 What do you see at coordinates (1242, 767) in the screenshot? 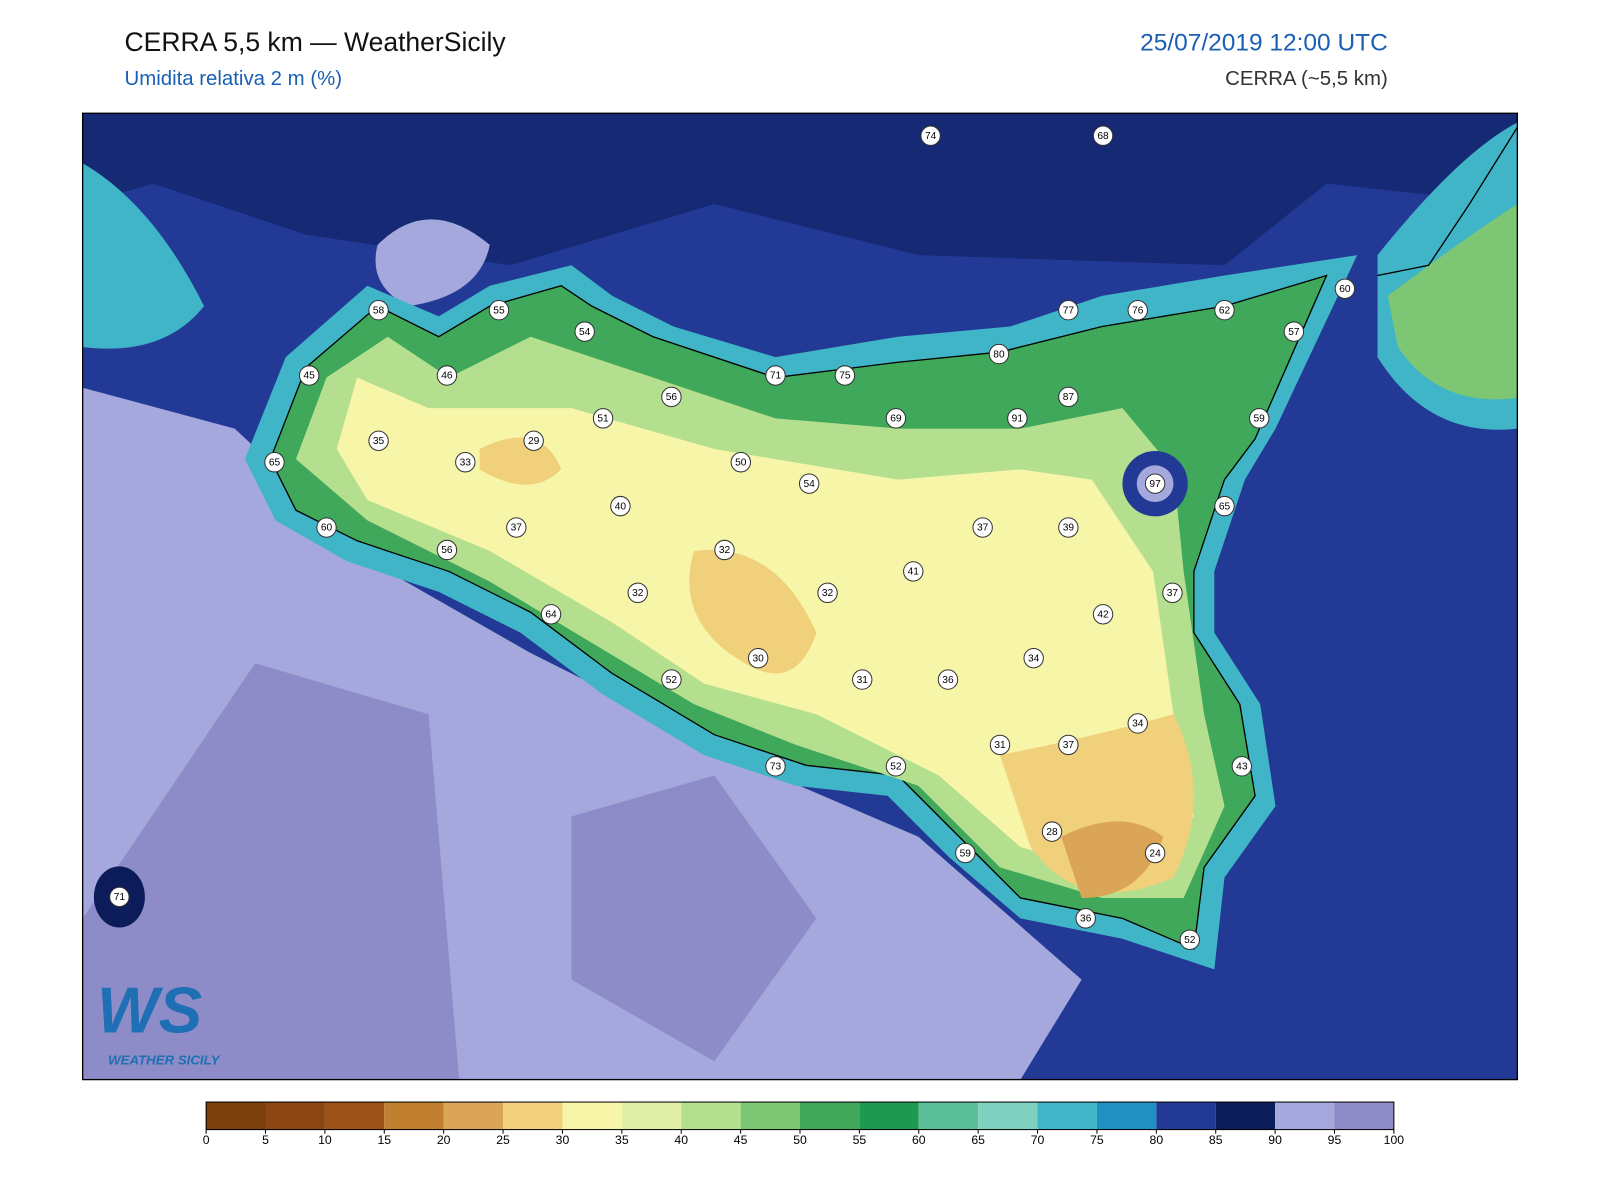
I see `station-value: 43` at bounding box center [1242, 767].